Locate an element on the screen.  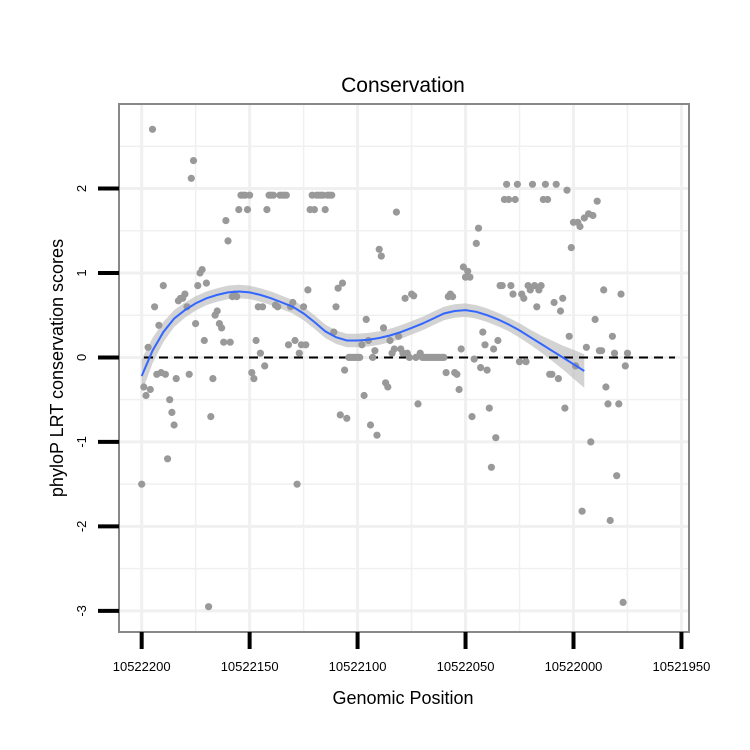
x-axis-label: Genomic Position is located at coordinates (402, 698).